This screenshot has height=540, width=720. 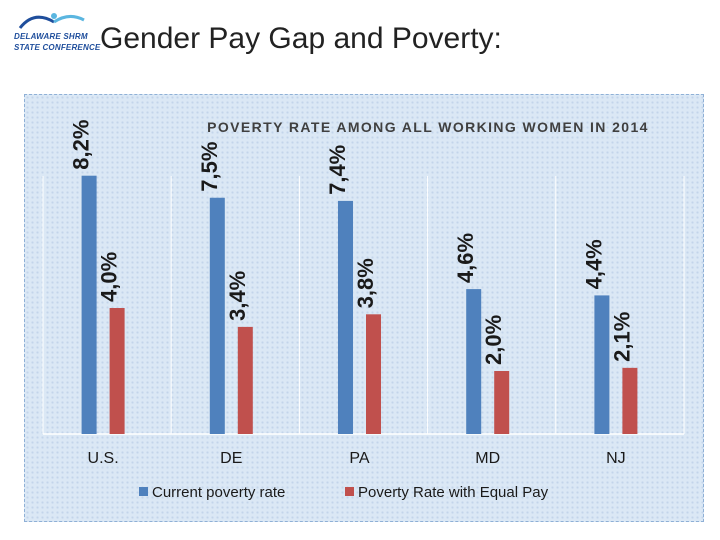 What do you see at coordinates (616, 458) in the screenshot?
I see `category-label: NJ` at bounding box center [616, 458].